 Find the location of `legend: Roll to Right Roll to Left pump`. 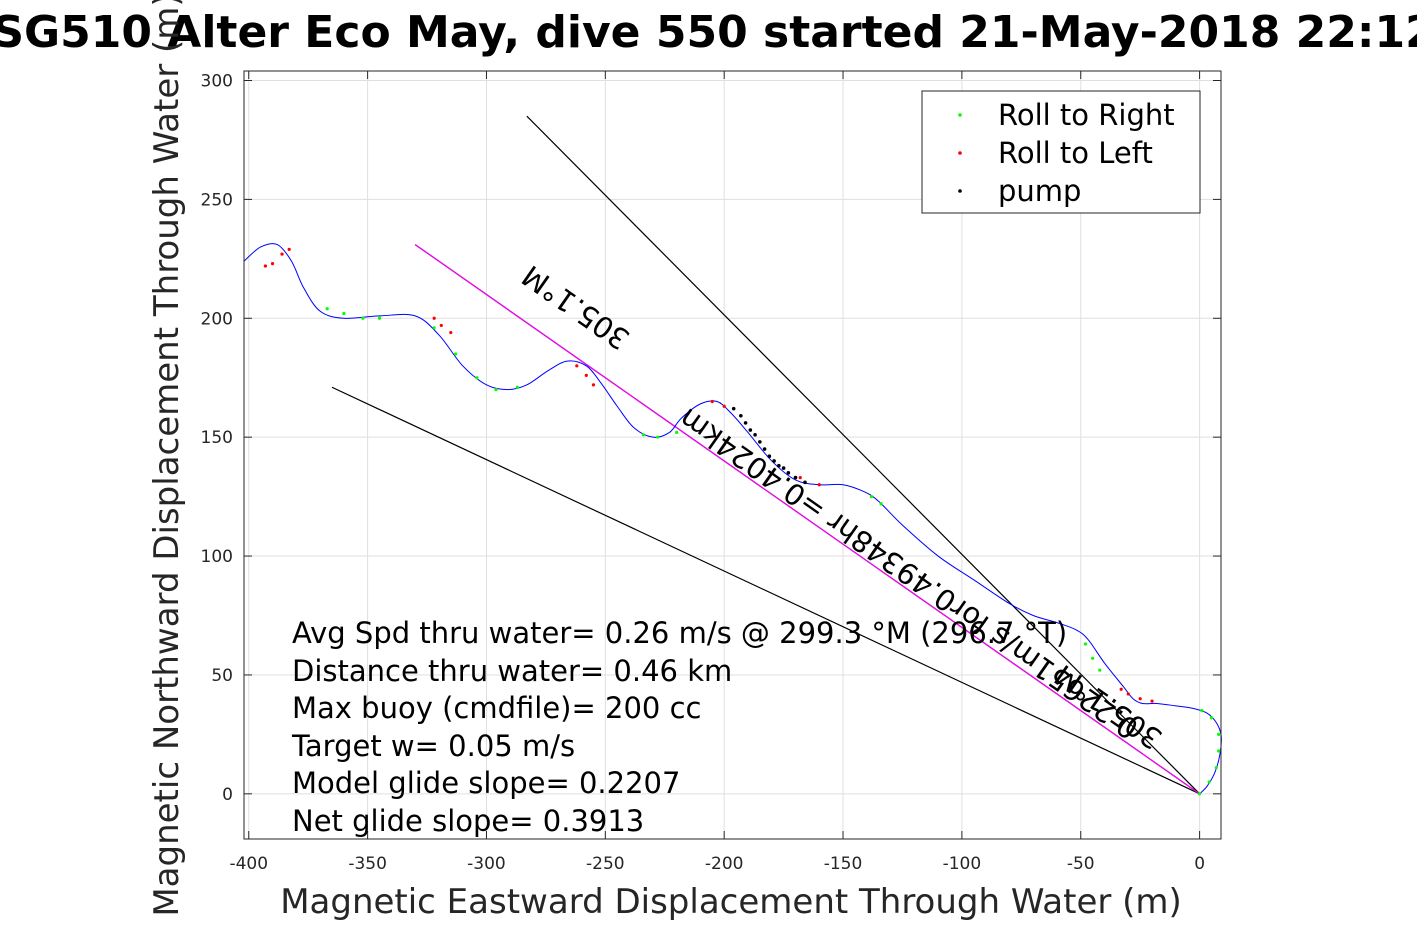

legend: Roll to Right Roll to Left pump is located at coordinates (1061, 152).